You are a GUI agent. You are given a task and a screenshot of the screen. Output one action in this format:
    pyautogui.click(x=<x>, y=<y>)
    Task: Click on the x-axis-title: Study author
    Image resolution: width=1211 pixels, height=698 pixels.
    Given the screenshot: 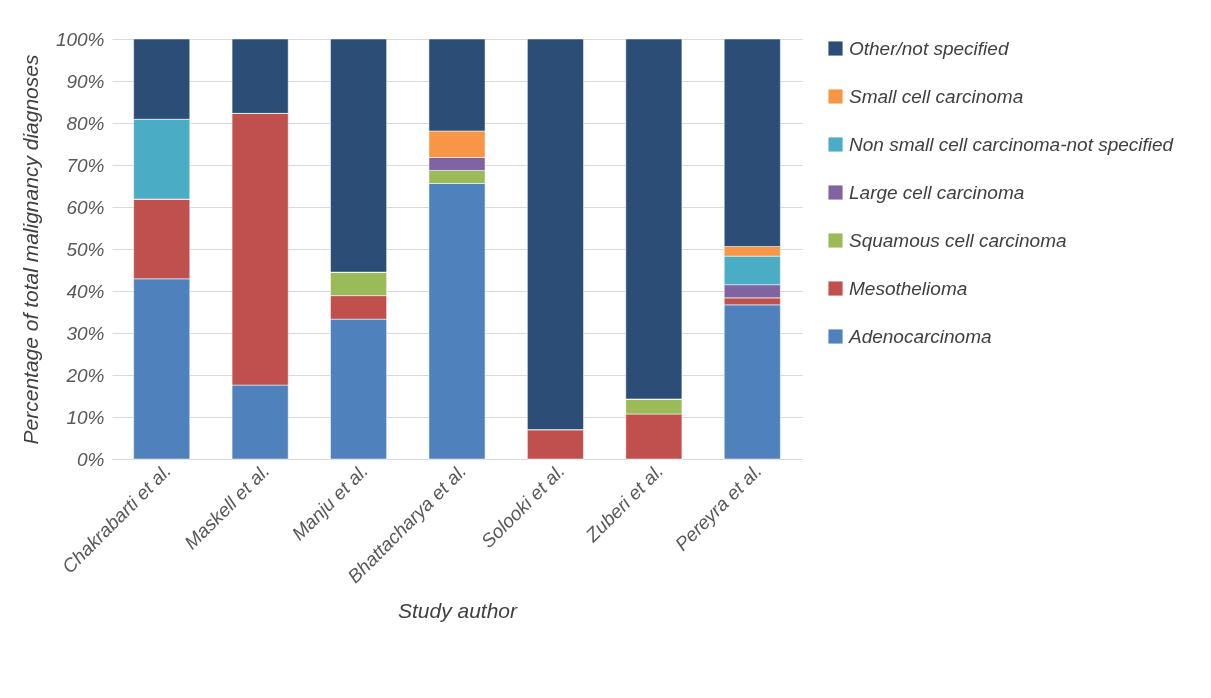 What is the action you would take?
    pyautogui.click(x=458, y=610)
    